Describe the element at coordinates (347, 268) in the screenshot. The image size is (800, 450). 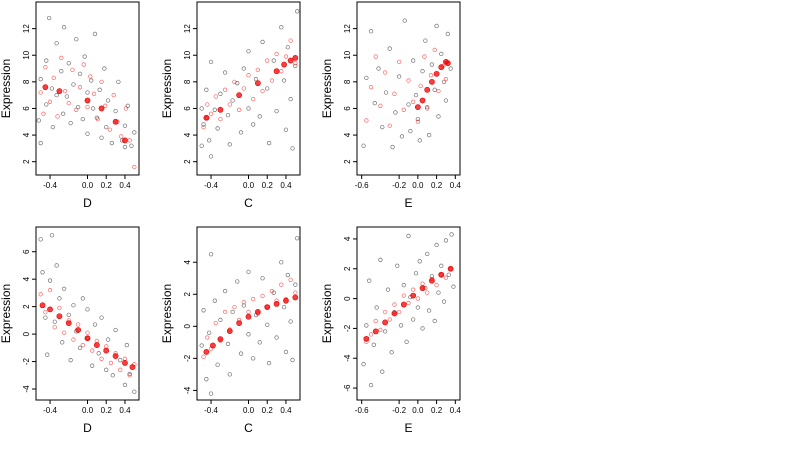
I see `y-tick-label: 2` at that location.